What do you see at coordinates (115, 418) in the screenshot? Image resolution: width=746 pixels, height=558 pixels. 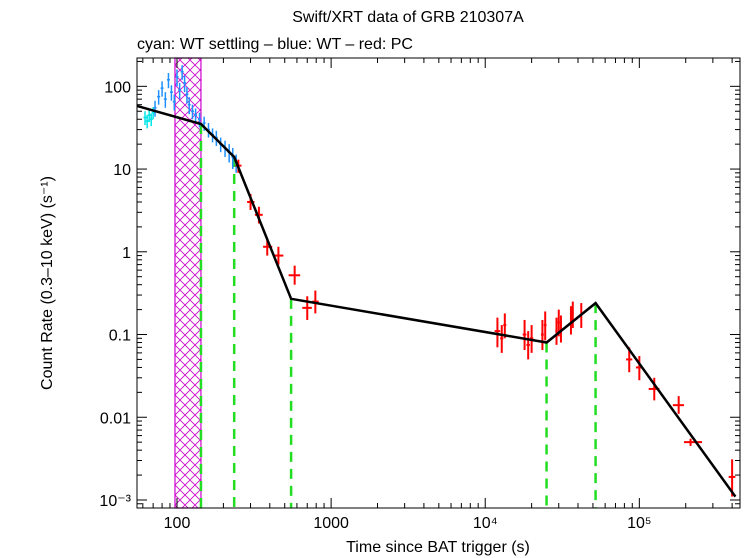 I see `y-tick-label: 0.01` at bounding box center [115, 418].